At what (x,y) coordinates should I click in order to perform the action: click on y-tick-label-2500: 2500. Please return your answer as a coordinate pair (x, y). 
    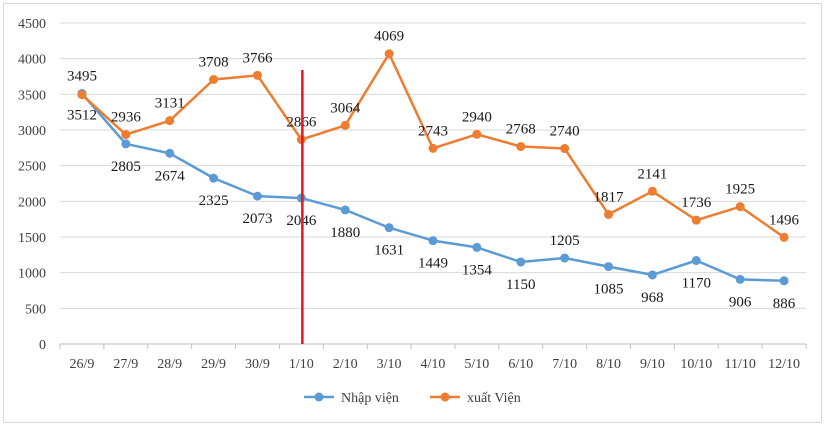
    Looking at the image, I should click on (32, 167).